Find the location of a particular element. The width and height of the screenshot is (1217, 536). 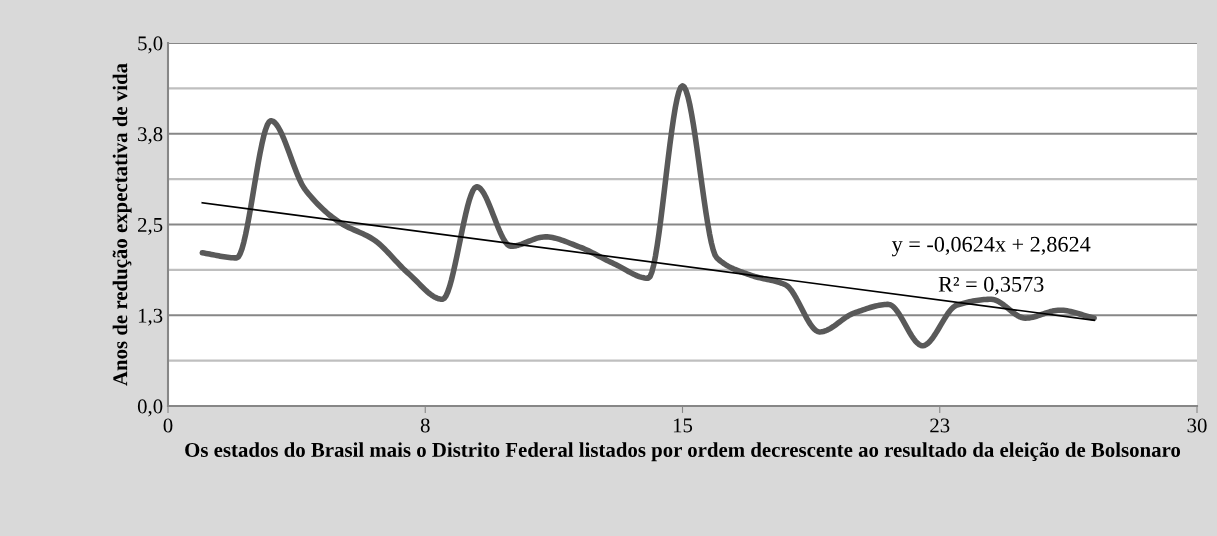

annotation: y = -0,0624x + 2,8624 is located at coordinates (991, 246).